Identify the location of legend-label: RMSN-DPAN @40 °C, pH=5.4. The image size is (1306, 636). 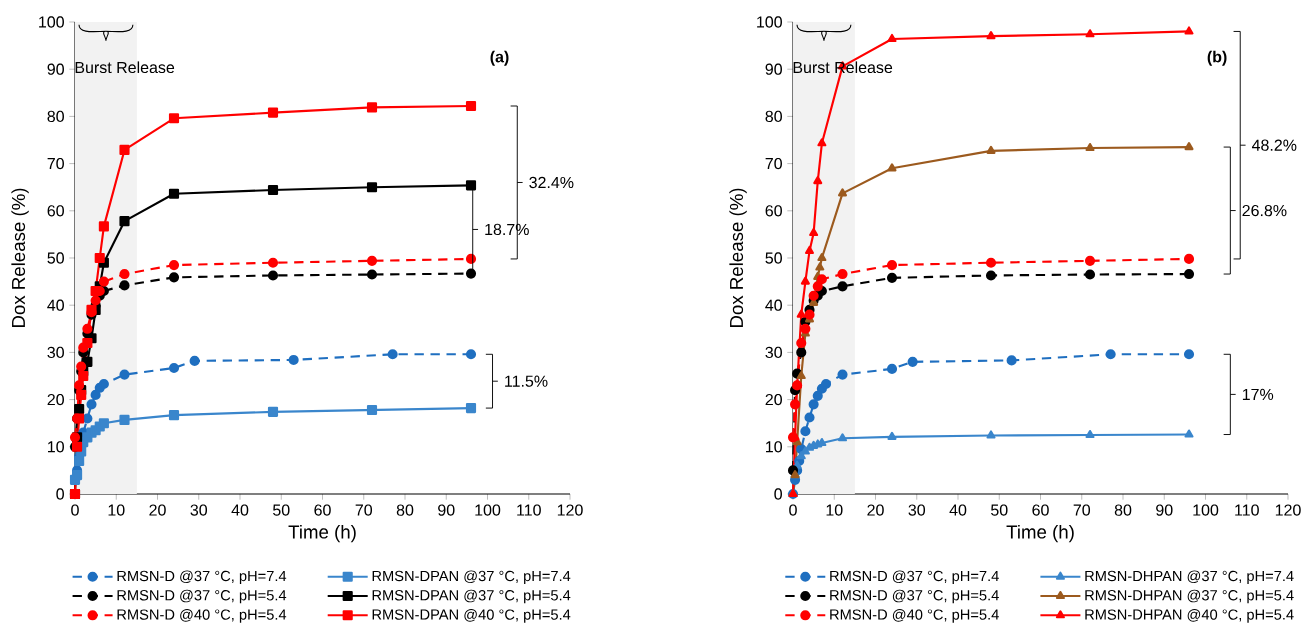
(471, 615).